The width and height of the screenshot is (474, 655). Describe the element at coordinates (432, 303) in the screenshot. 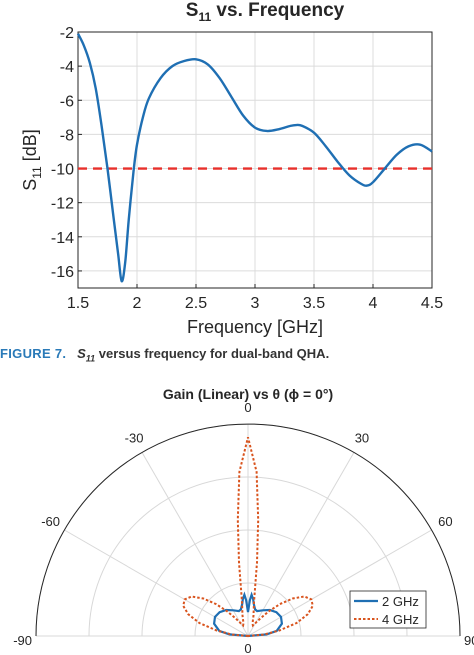

I see `x-tick-label: 4.5` at that location.